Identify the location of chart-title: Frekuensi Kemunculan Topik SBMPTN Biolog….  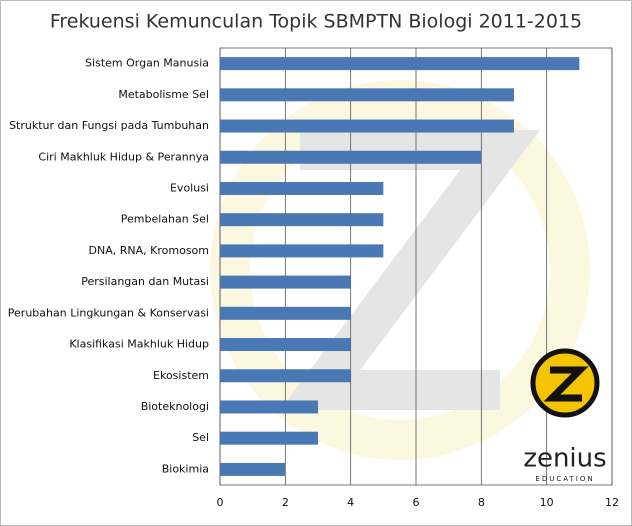
(316, 22).